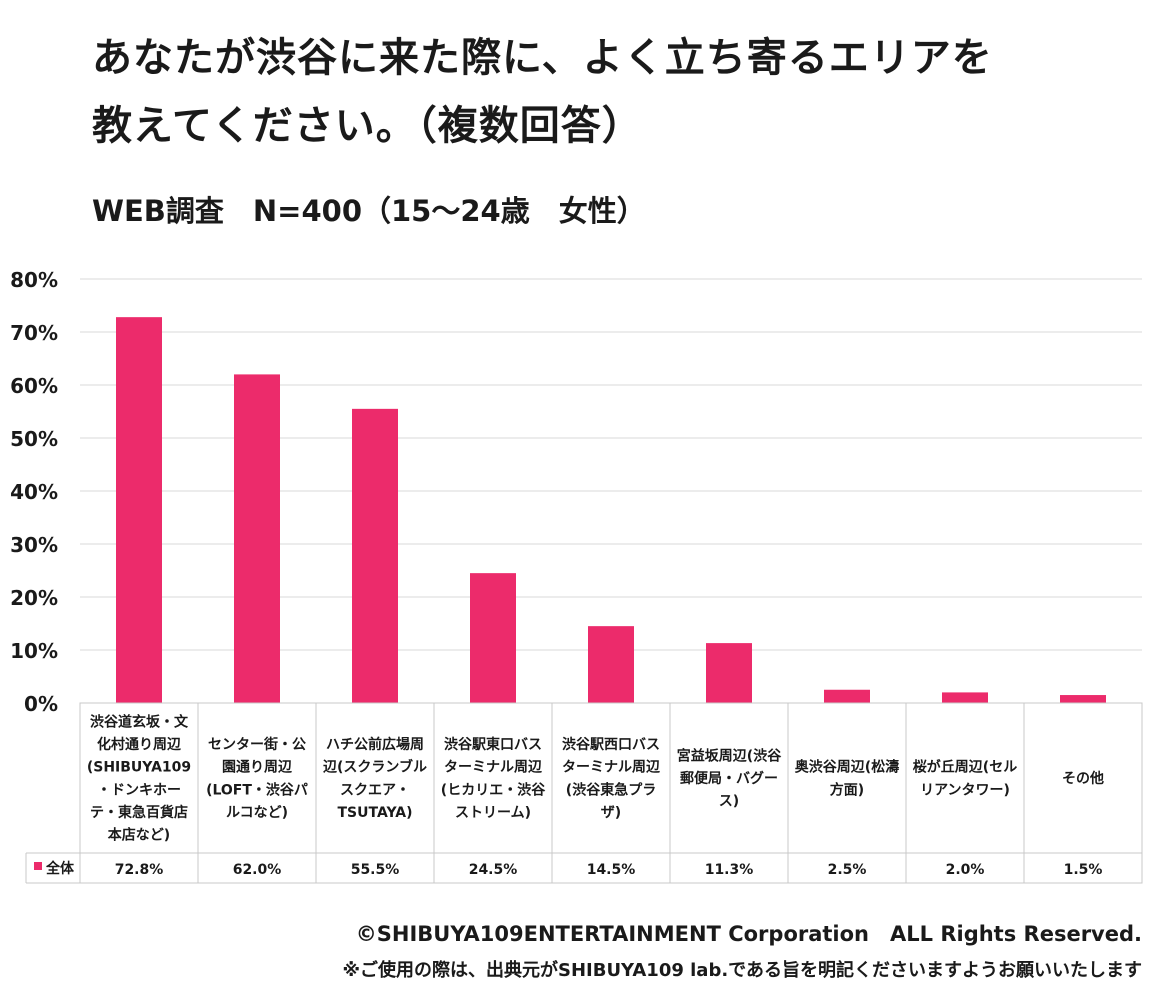 The width and height of the screenshot is (1160, 1007). What do you see at coordinates (493, 870) in the screenshot?
I see `data-value-label: 24.5%` at bounding box center [493, 870].